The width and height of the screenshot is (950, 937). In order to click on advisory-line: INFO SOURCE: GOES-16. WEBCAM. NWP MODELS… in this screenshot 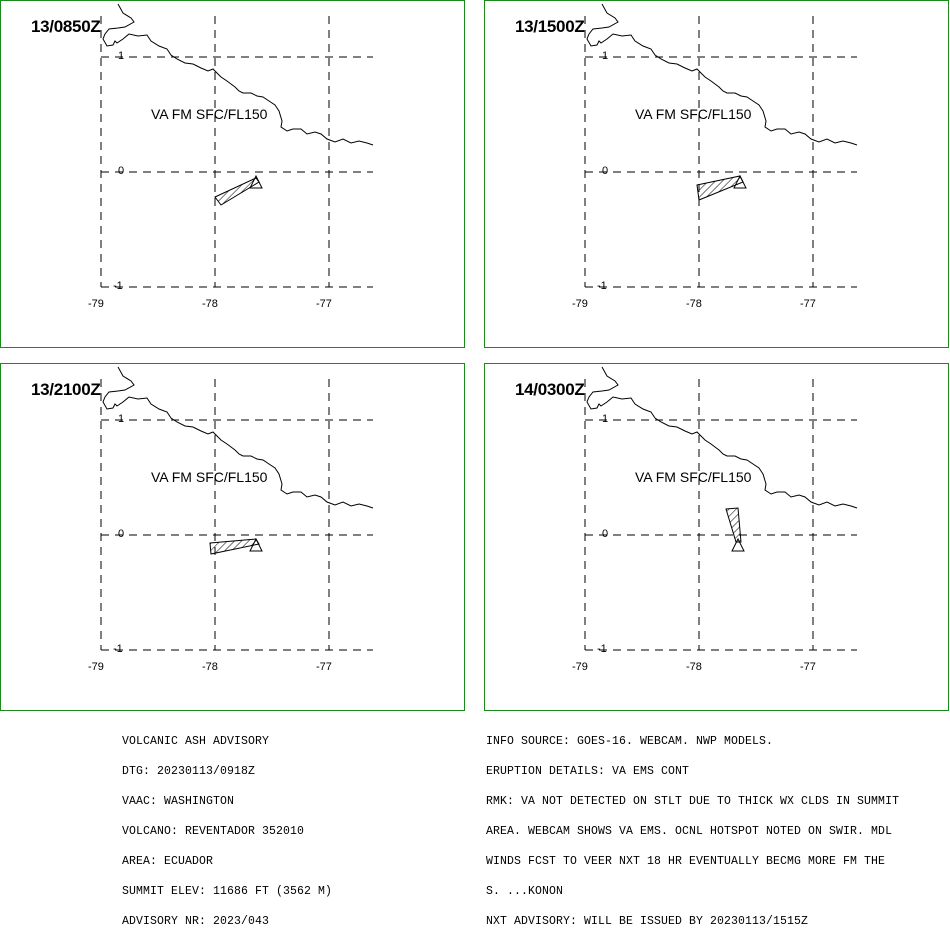, I will do `click(630, 741)`.